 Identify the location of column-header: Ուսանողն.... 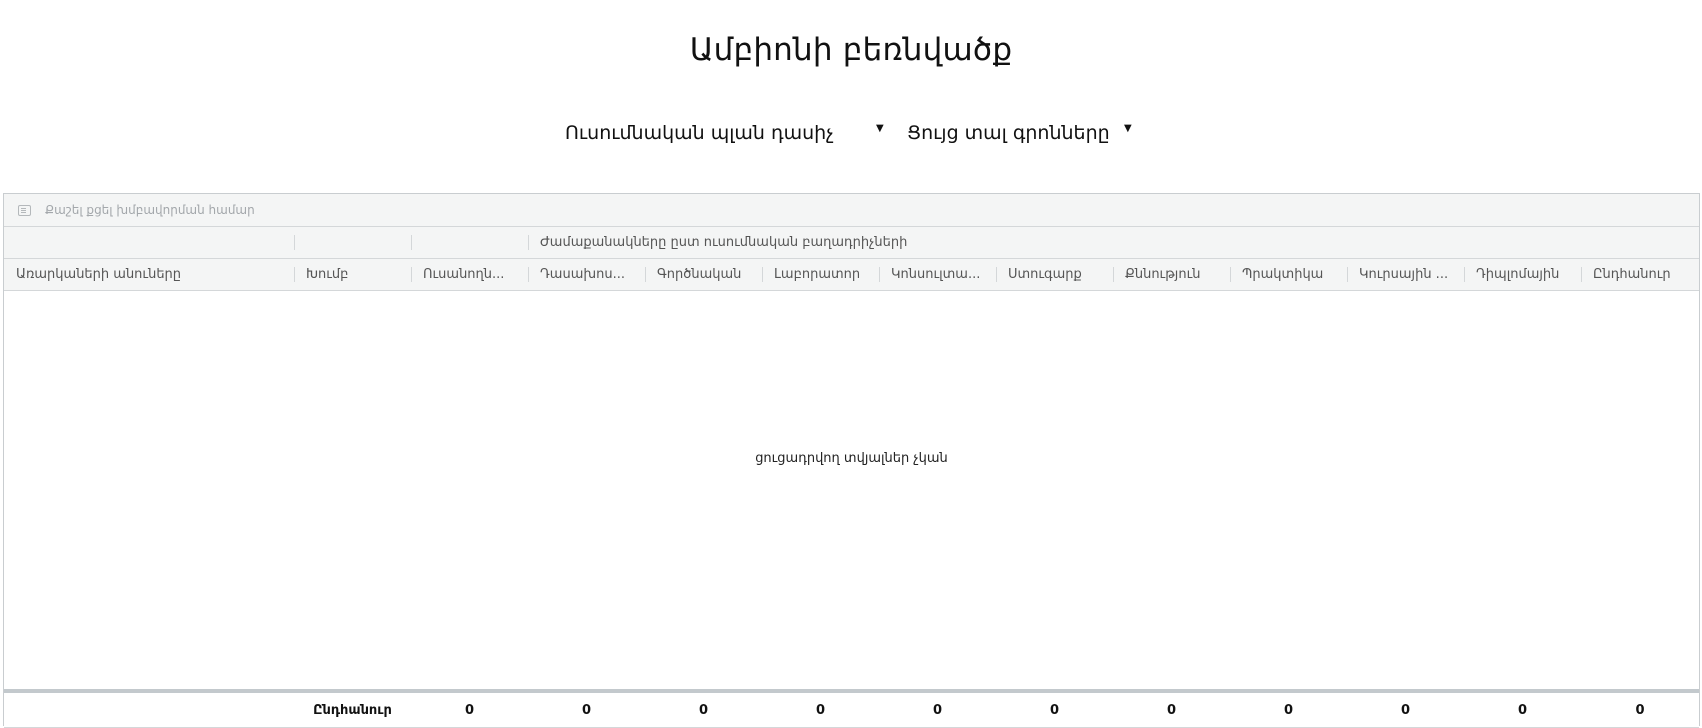
(469, 274).